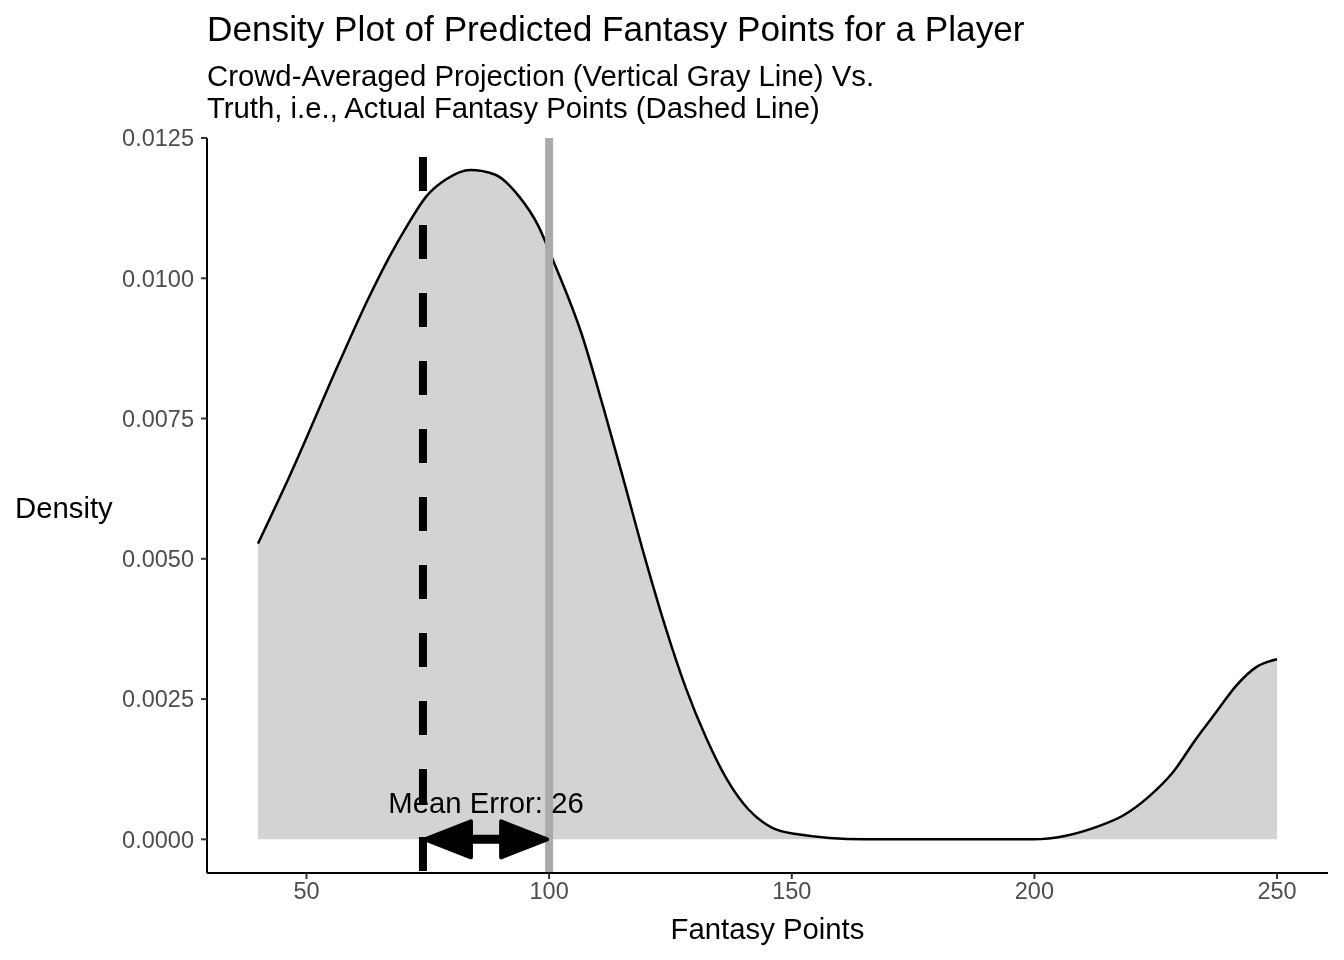  What do you see at coordinates (549, 890) in the screenshot?
I see `x-tick-label: 100` at bounding box center [549, 890].